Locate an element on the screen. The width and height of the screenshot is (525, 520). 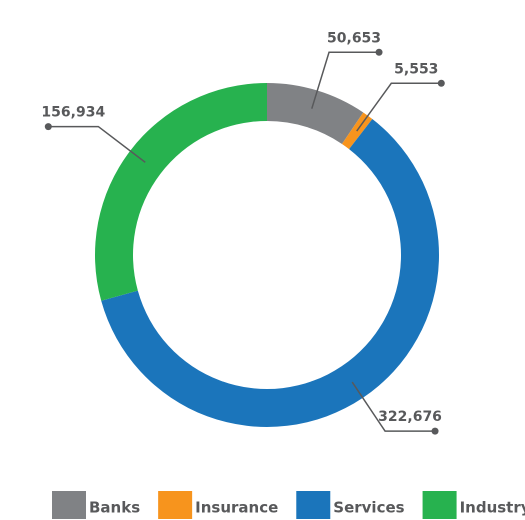
legend-label: Industry is located at coordinates (492, 508).